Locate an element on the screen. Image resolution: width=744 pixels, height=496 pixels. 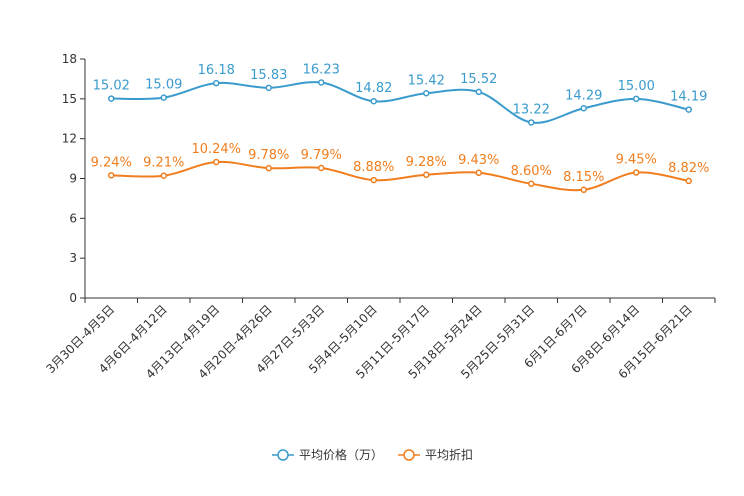
data-label: 10.24% is located at coordinates (216, 149).